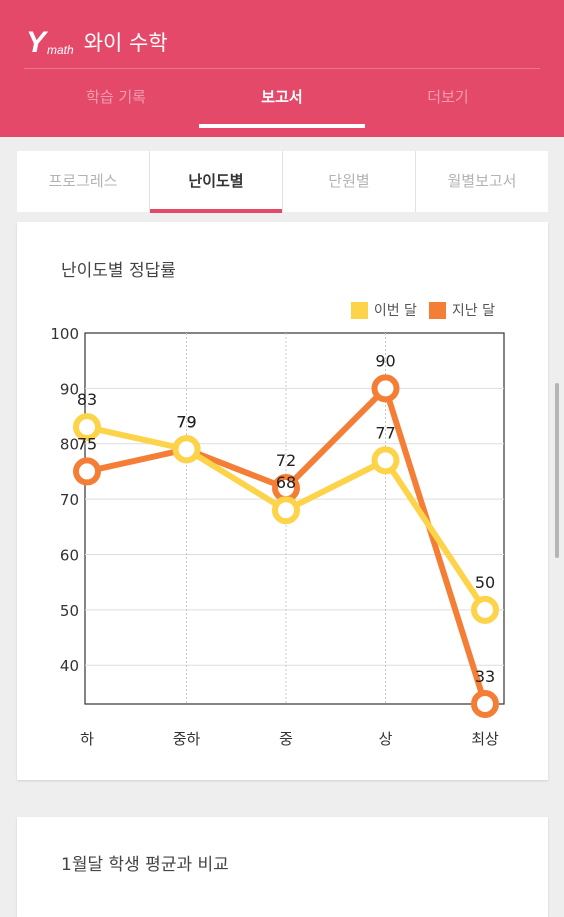 The width and height of the screenshot is (564, 917). What do you see at coordinates (385, 432) in the screenshot?
I see `data-label: 77` at bounding box center [385, 432].